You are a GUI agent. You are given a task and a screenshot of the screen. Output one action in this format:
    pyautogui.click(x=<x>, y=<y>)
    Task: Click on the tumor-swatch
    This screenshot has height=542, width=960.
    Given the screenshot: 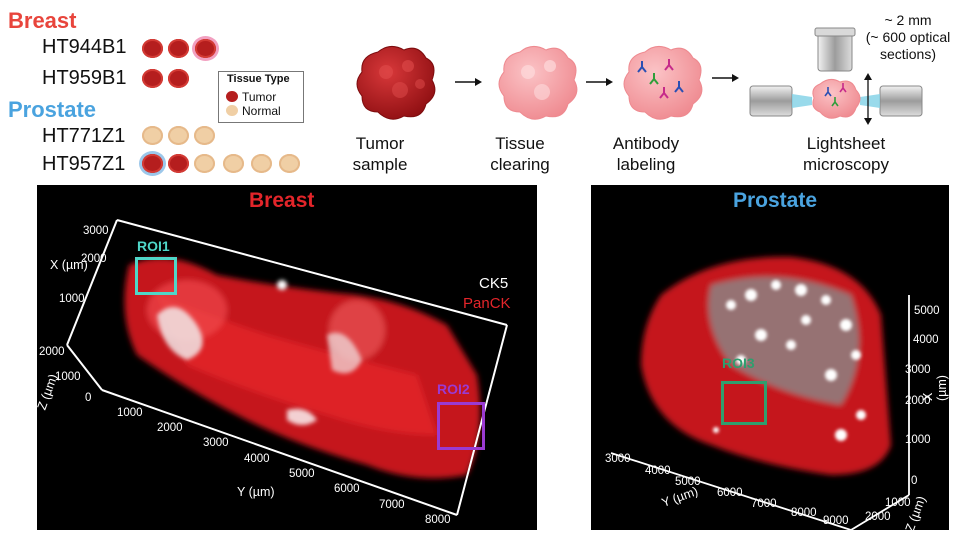 What is the action you would take?
    pyautogui.click(x=232, y=96)
    